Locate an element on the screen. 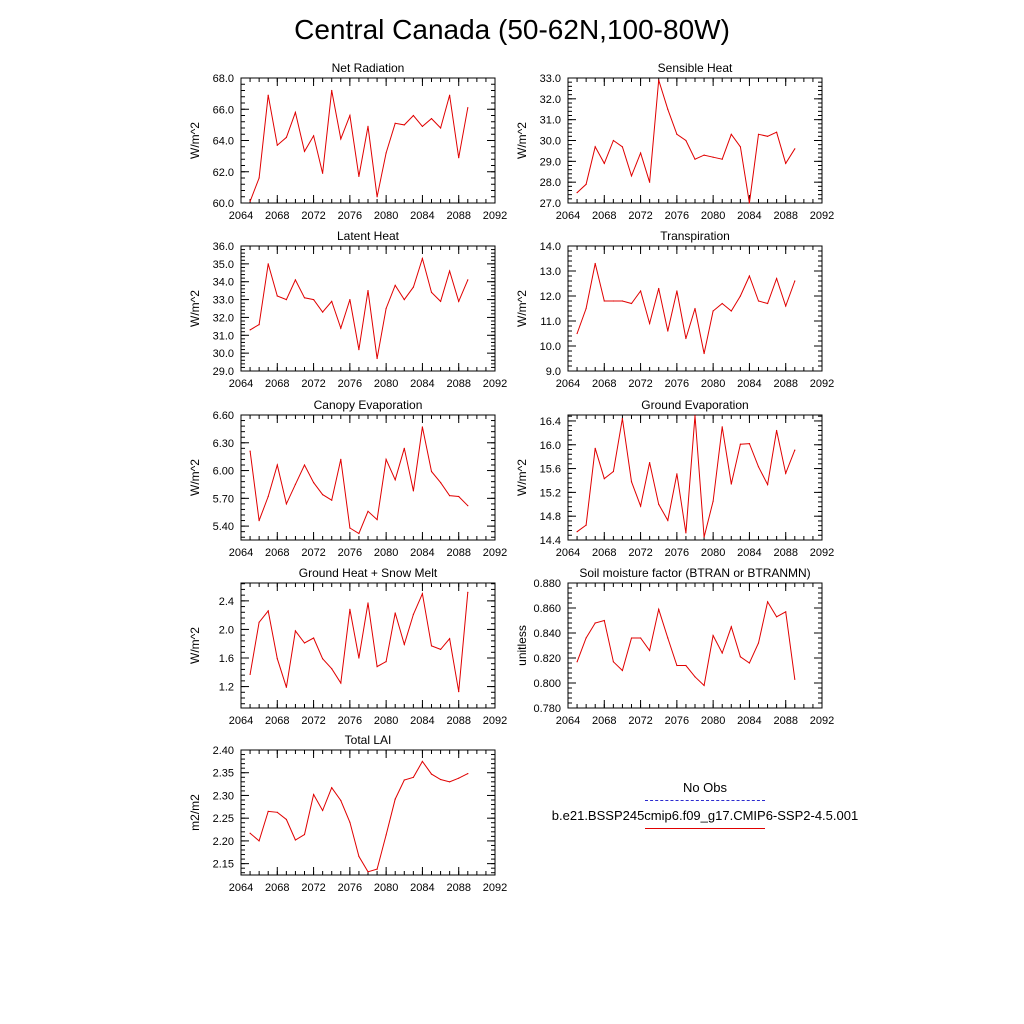 The image size is (1024, 1024). y-tick-label: 15.2 is located at coordinates (550, 493).